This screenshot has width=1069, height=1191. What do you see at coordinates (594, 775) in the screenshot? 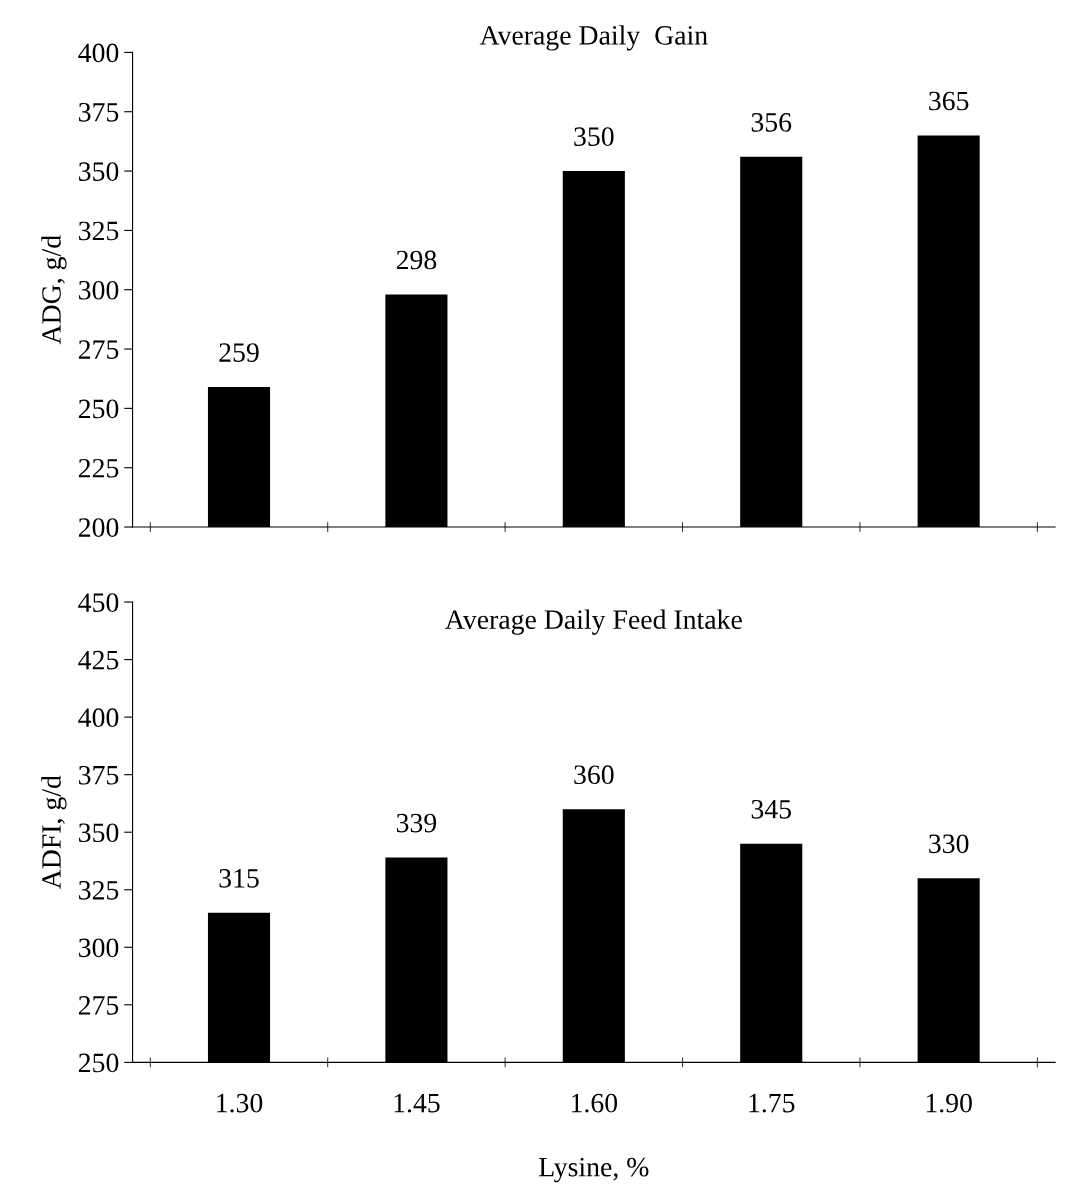
I see `data-label: 360` at bounding box center [594, 775].